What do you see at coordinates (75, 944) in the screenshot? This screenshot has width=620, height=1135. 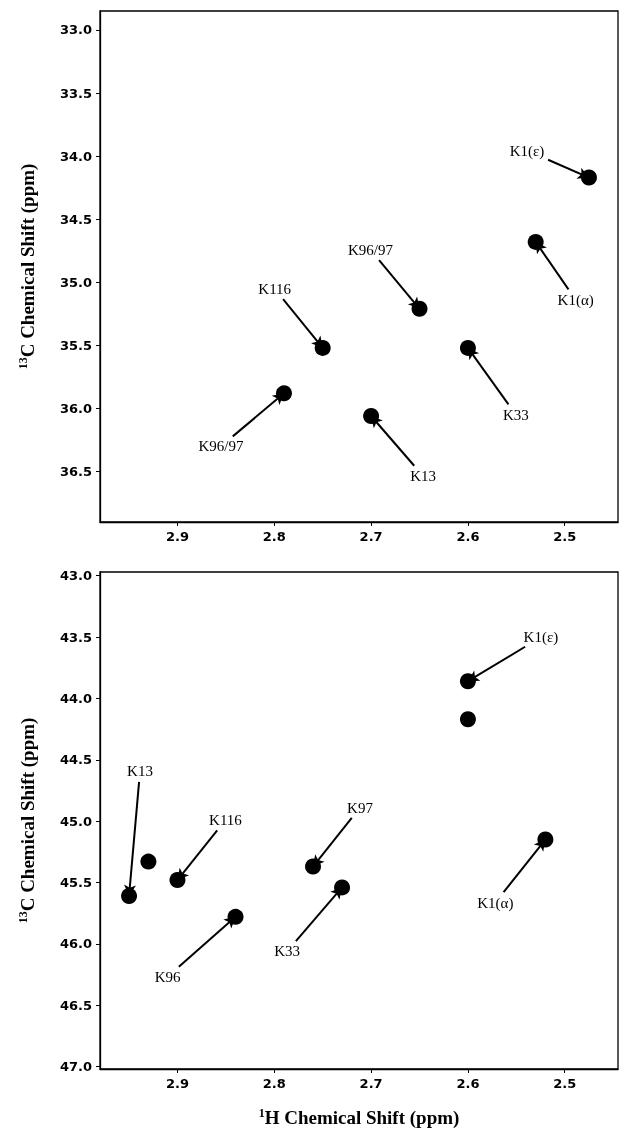 I see `y-tick-label: 46.0` at bounding box center [75, 944].